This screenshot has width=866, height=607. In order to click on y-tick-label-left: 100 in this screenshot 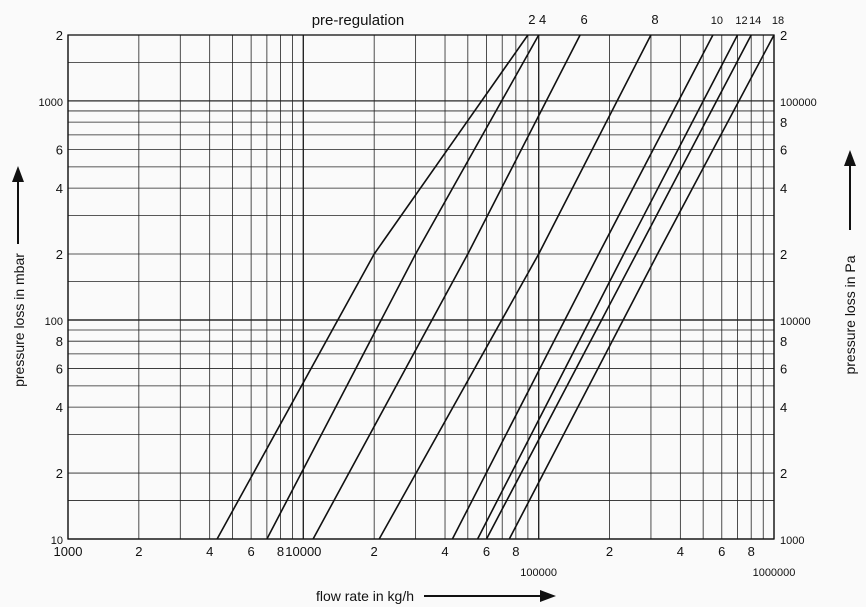, I will do `click(54, 322)`.